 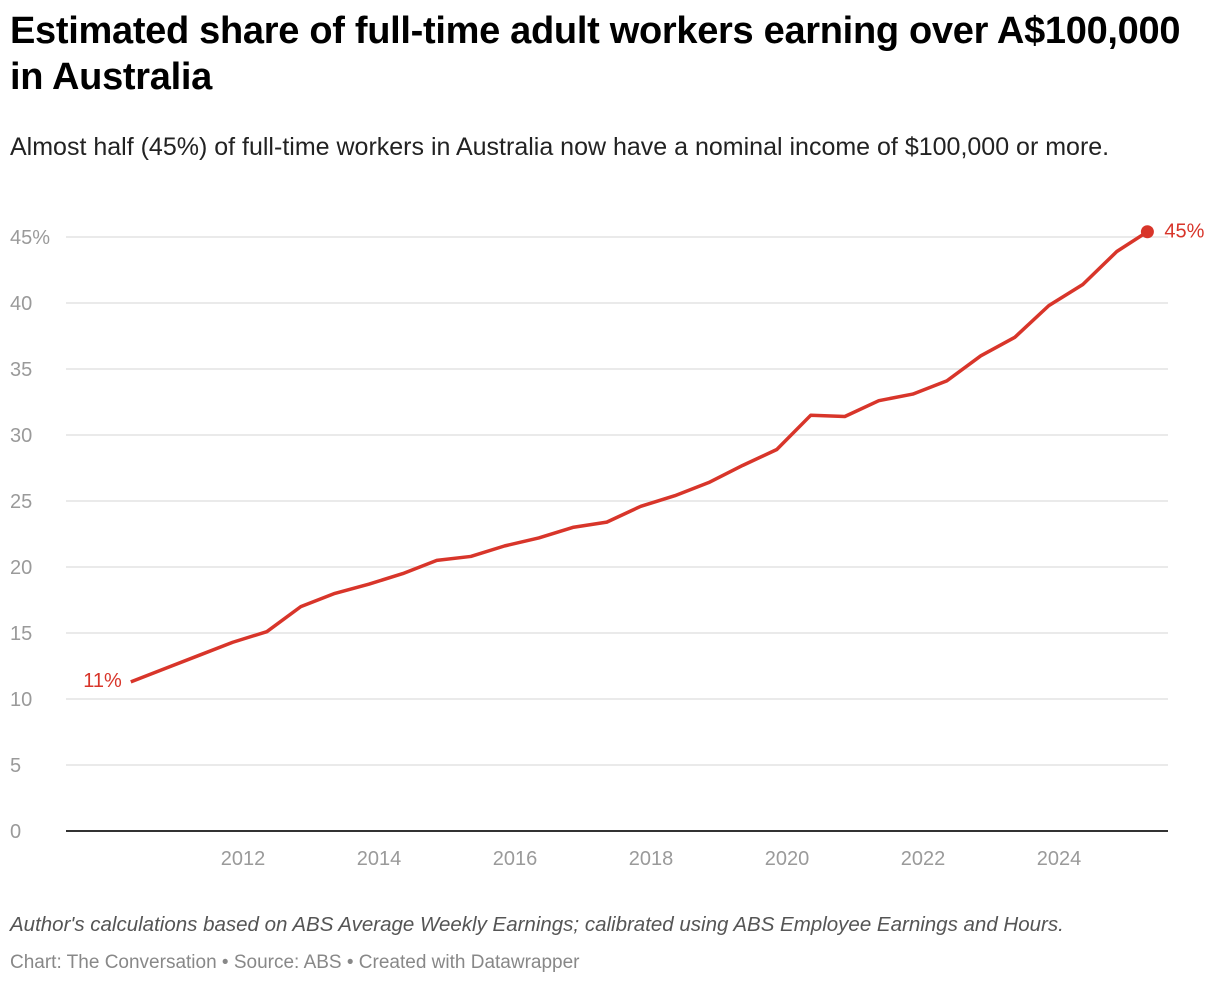 I want to click on x-tick-label: 2016, so click(x=515, y=859).